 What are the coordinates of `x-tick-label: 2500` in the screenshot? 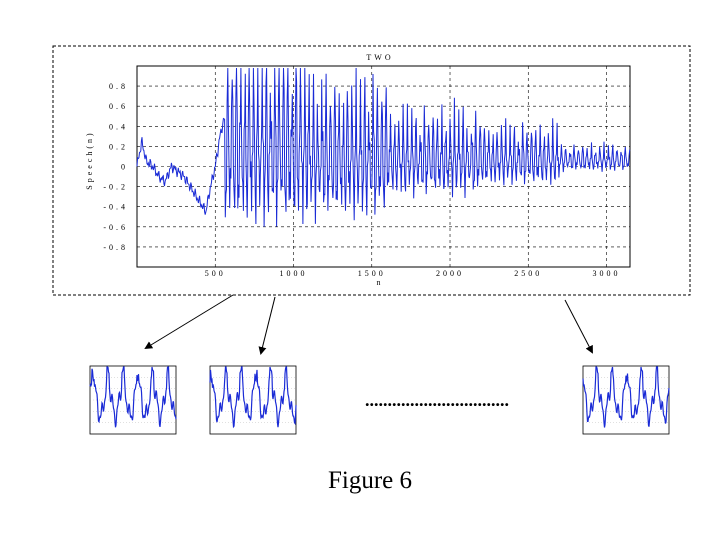 It's located at (528, 273).